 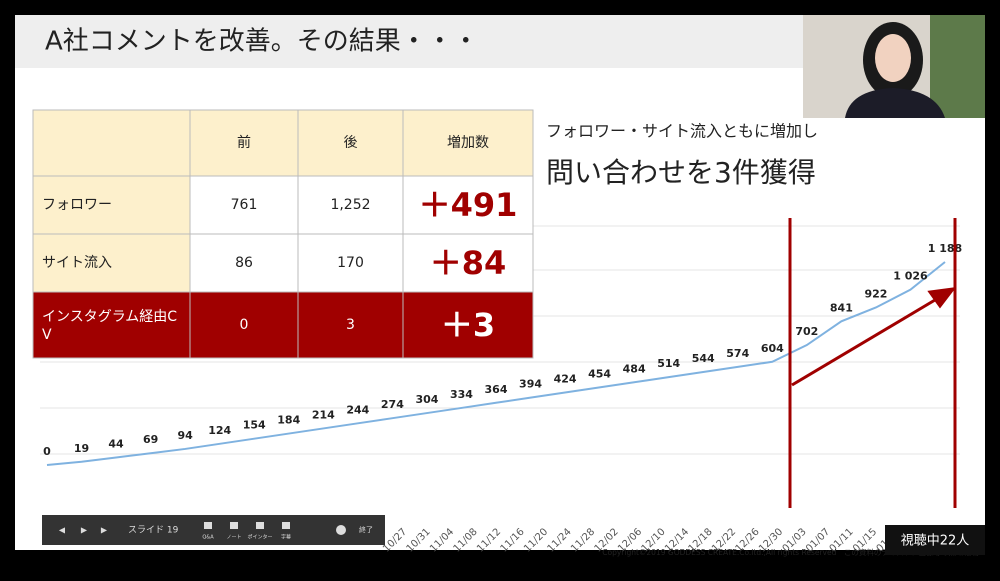 What do you see at coordinates (945, 248) in the screenshot?
I see `data-label: 1 188` at bounding box center [945, 248].